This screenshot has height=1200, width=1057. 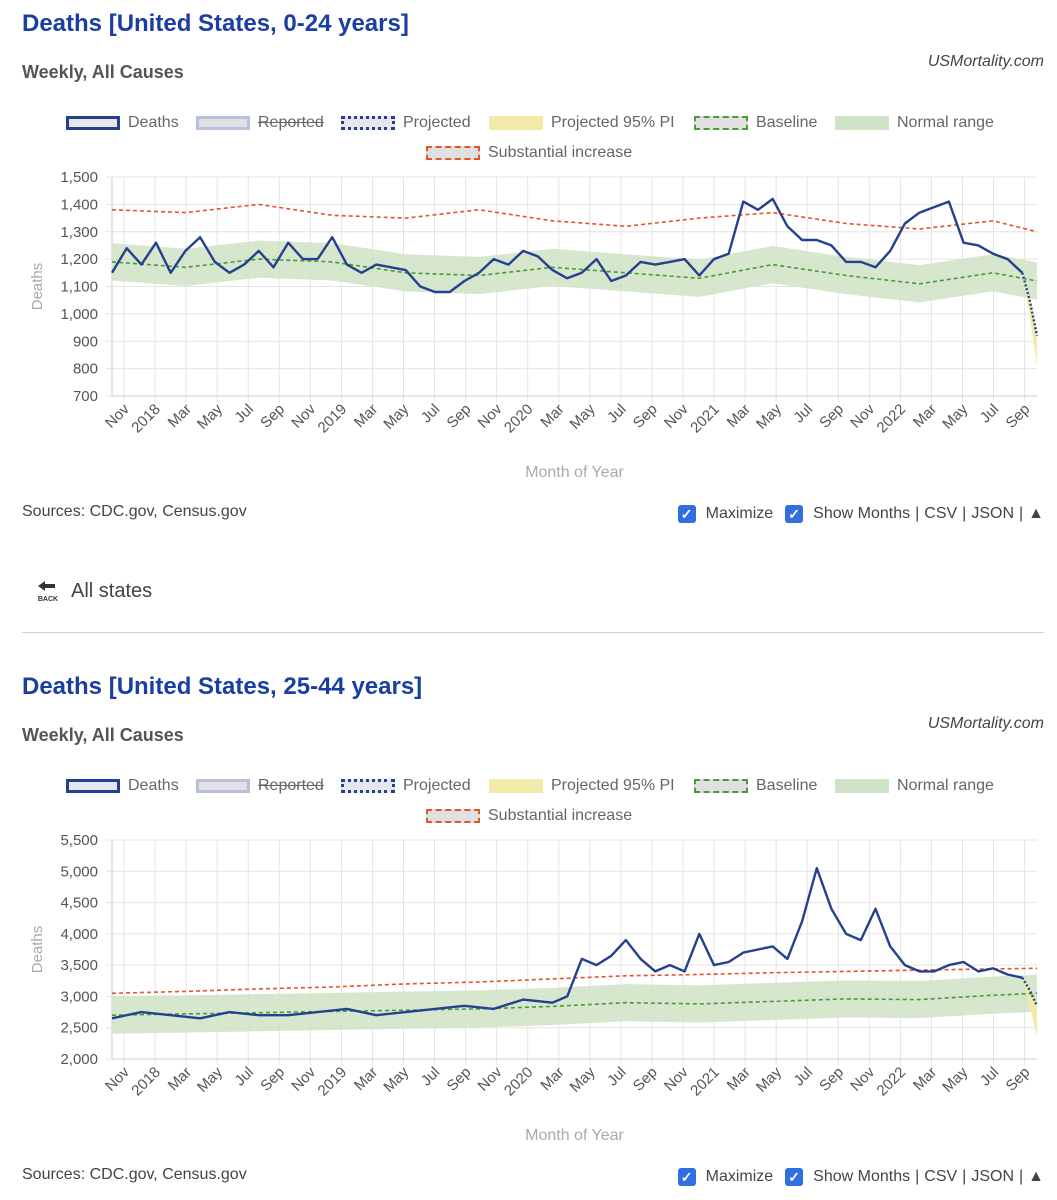 What do you see at coordinates (79, 871) in the screenshot?
I see `y-tick-label: 5,000` at bounding box center [79, 871].